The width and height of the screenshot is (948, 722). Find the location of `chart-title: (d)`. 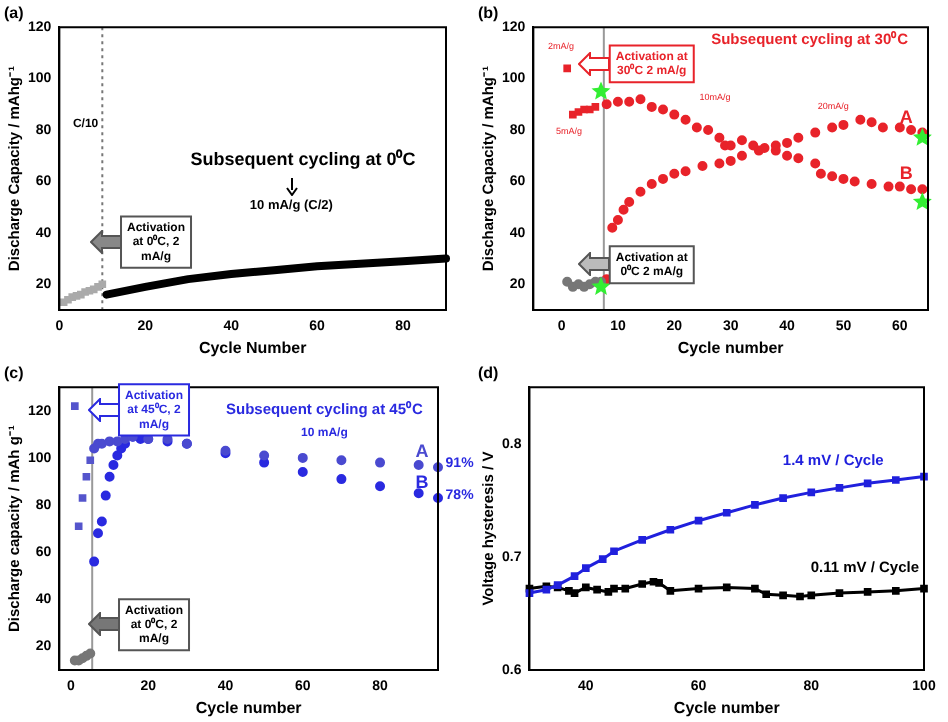

chart-title: (d) is located at coordinates (489, 373).